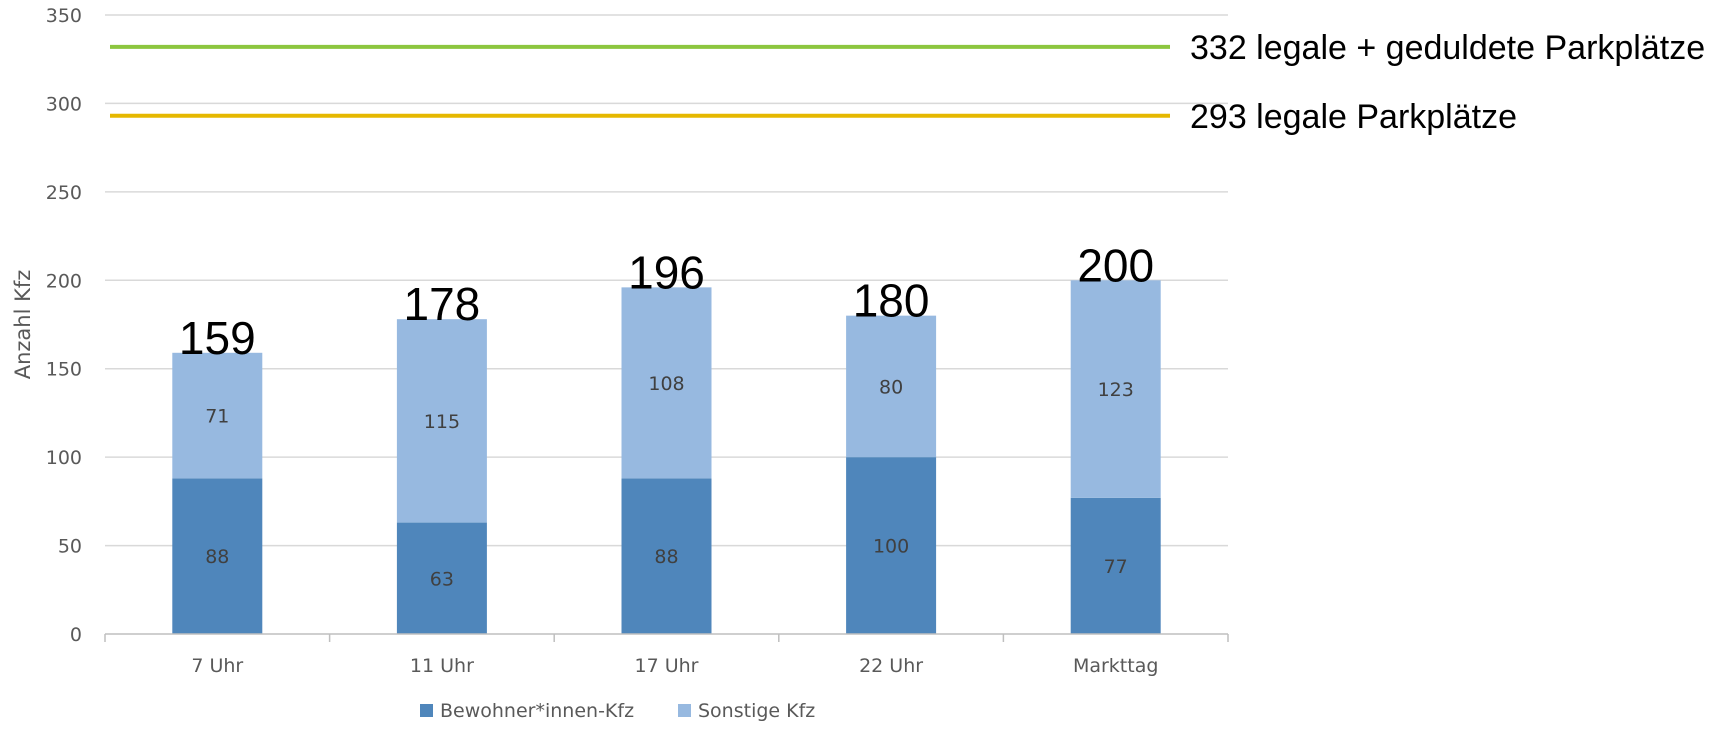 This screenshot has width=1735, height=732. Describe the element at coordinates (76, 635) in the screenshot. I see `y-tick-label: 0` at that location.